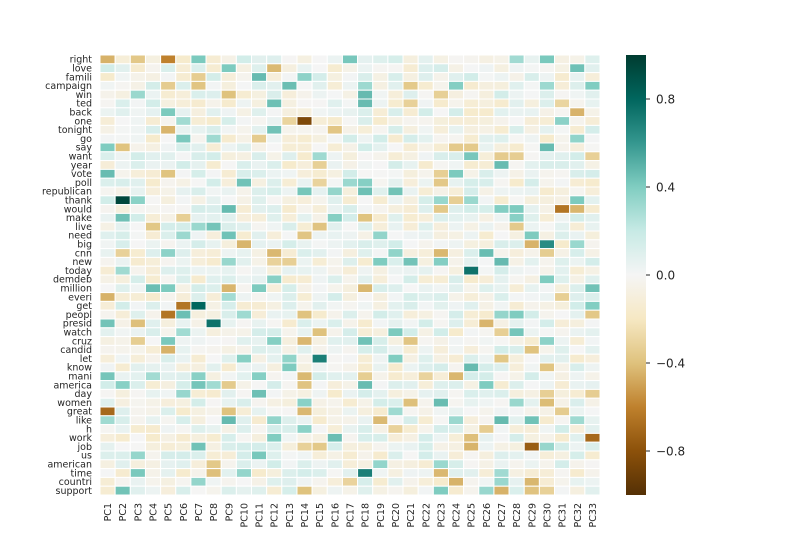 The height and width of the screenshot is (550, 800). I want to click on row-label: go, so click(86, 139).